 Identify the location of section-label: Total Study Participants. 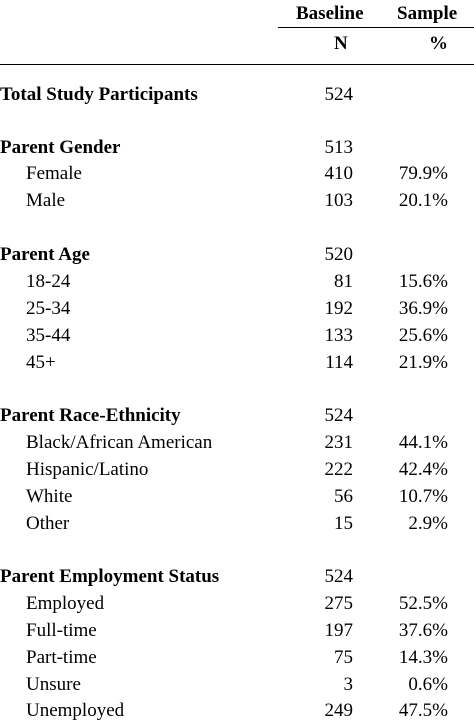
(99, 94).